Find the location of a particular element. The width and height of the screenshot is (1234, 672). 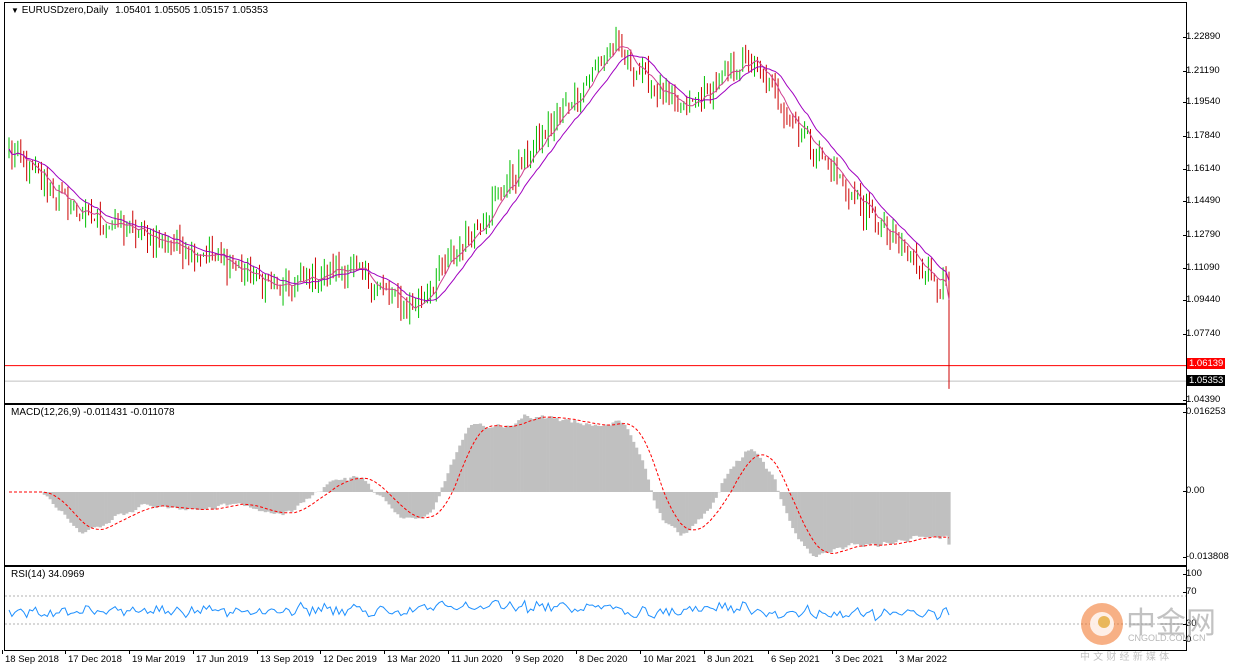

horizontal-line-price-label: 1.06139 is located at coordinates (1206, 363).